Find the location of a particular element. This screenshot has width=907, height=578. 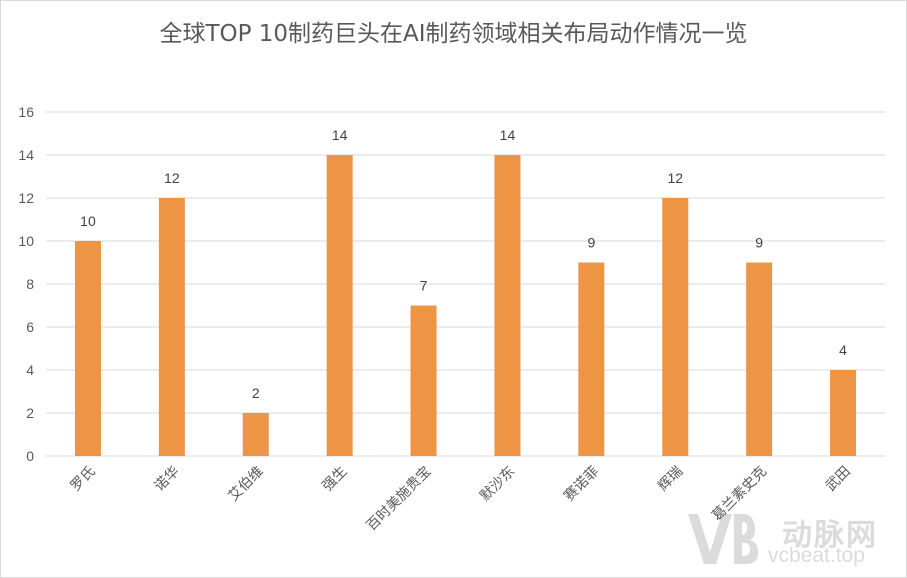

category-label: 赛诺菲 is located at coordinates (581, 484).